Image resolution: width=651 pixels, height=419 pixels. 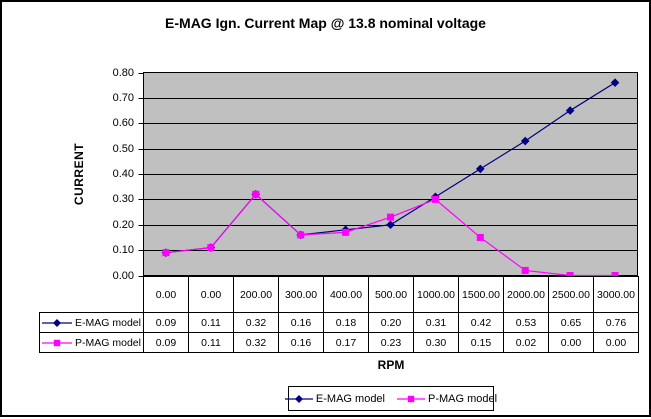 I want to click on x-axis-title: RPM, so click(x=391, y=365).